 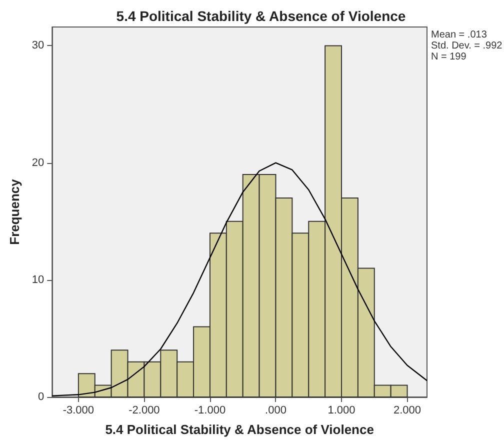 I want to click on text: Std. Dev. = .992, so click(x=467, y=46).